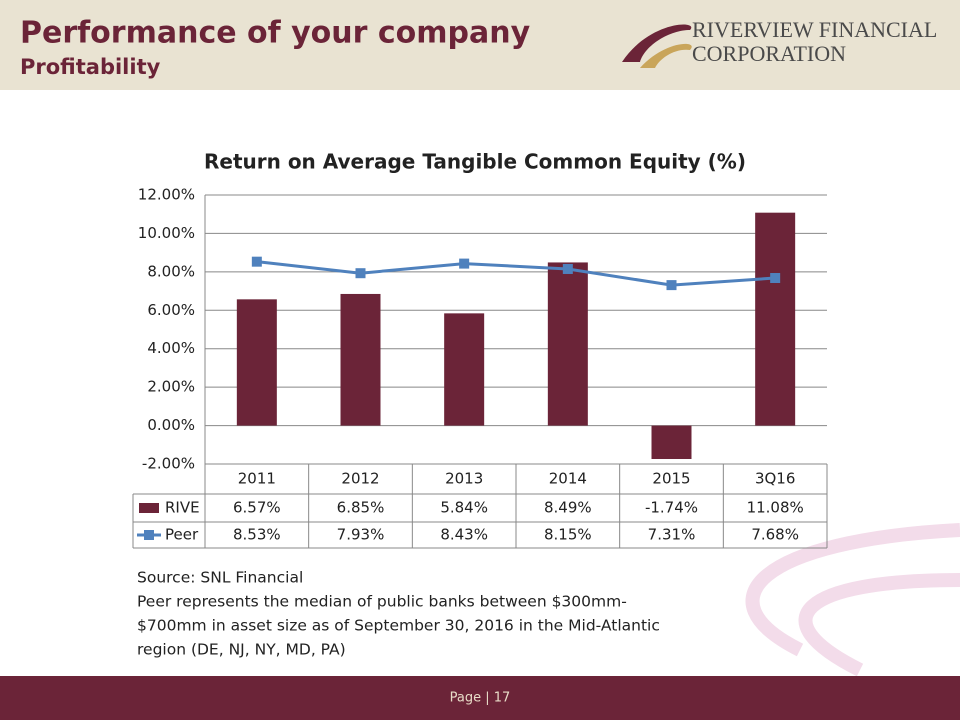 The image size is (960, 720). I want to click on logo-text: CORPORATION, so click(769, 53).